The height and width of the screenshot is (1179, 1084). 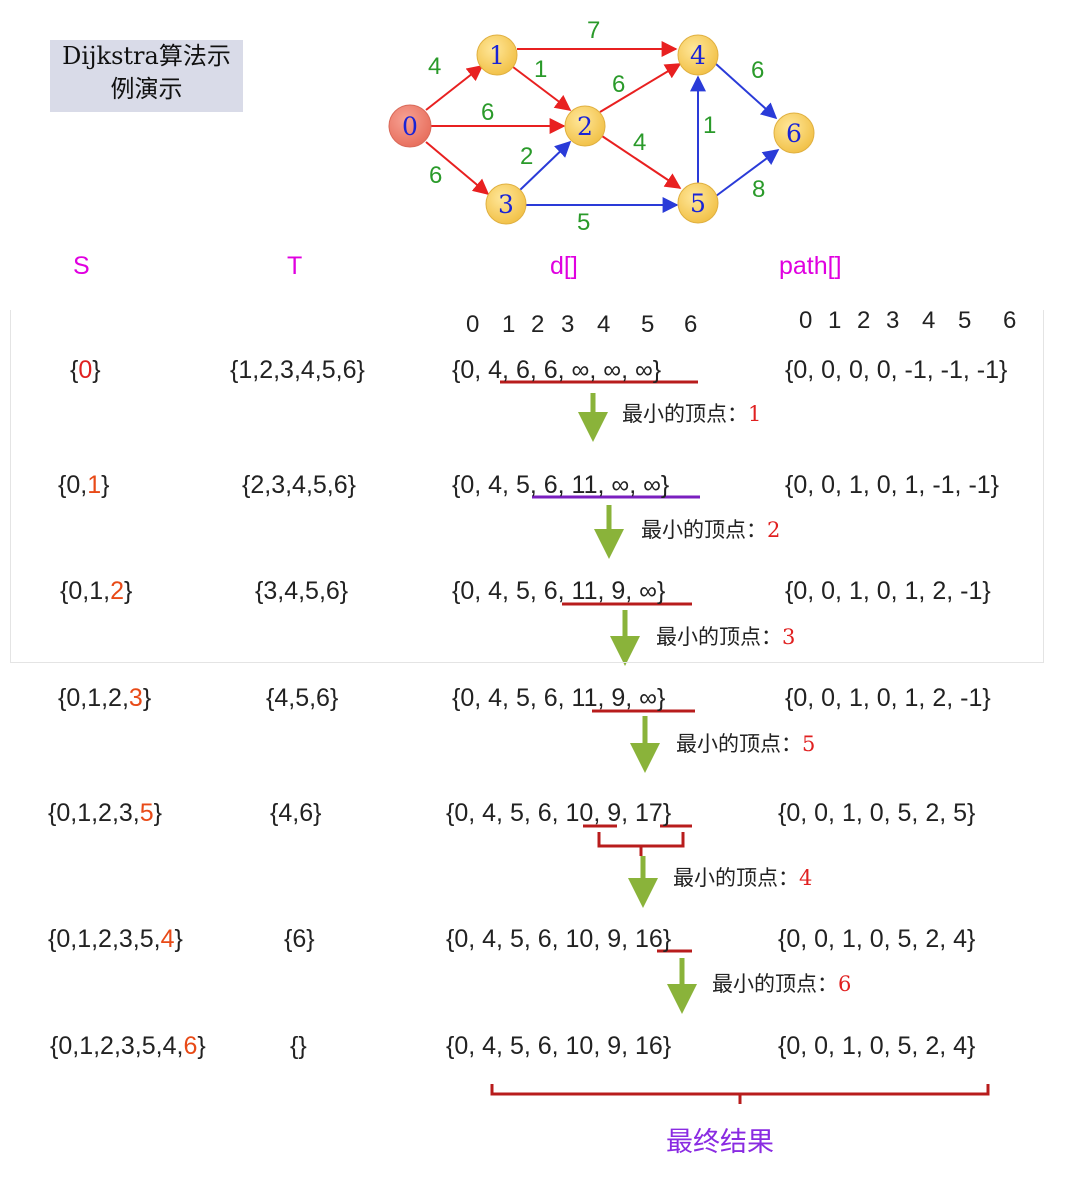 I want to click on d-array: {0, 4, 5, 6, 10, 9, 17}, so click(x=559, y=813).